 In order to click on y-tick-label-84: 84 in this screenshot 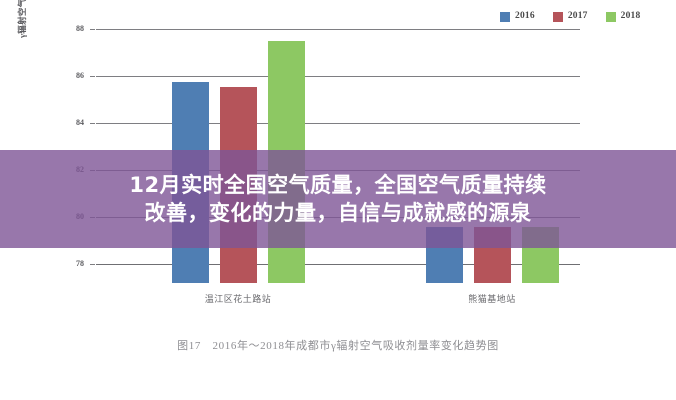, I will do `click(80, 123)`.